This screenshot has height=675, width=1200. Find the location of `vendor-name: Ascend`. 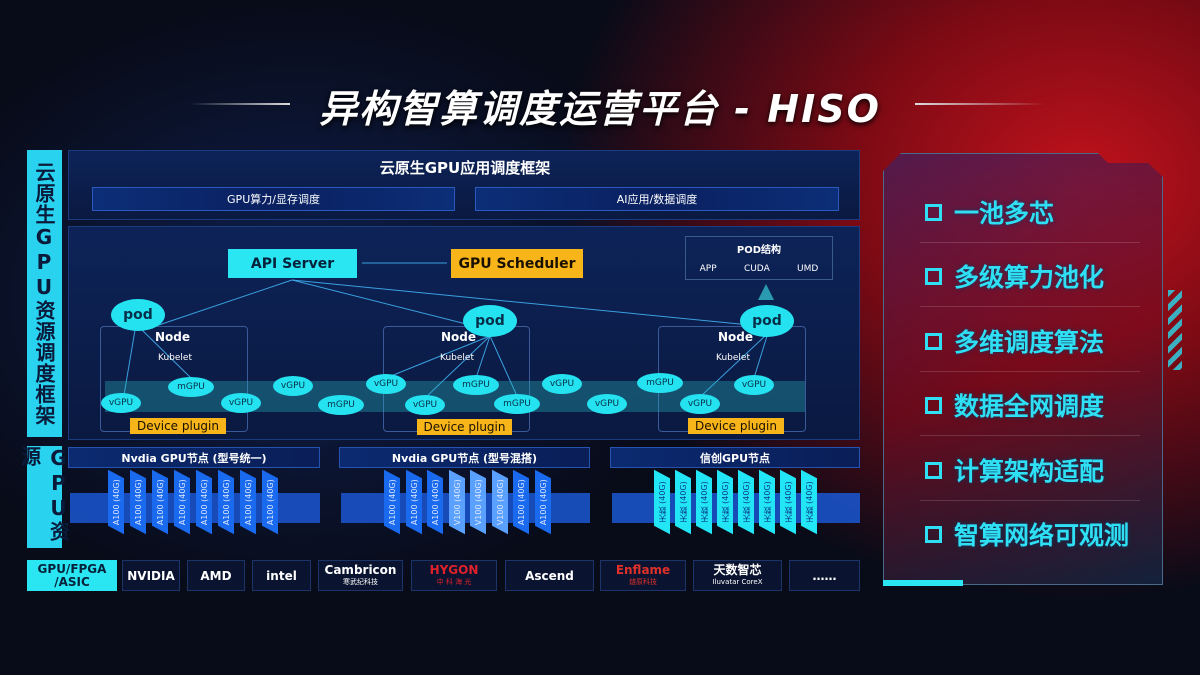

vendor-name: Ascend is located at coordinates (549, 575).